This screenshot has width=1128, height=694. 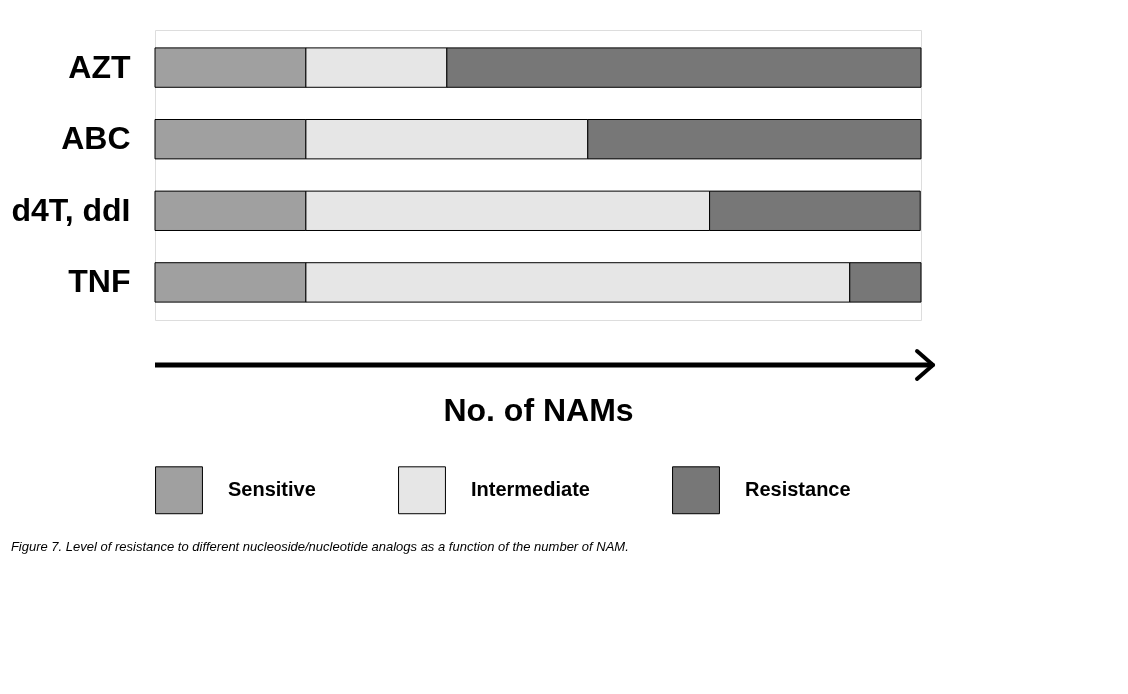 What do you see at coordinates (99, 281) in the screenshot?
I see `y-tick-label: TNF` at bounding box center [99, 281].